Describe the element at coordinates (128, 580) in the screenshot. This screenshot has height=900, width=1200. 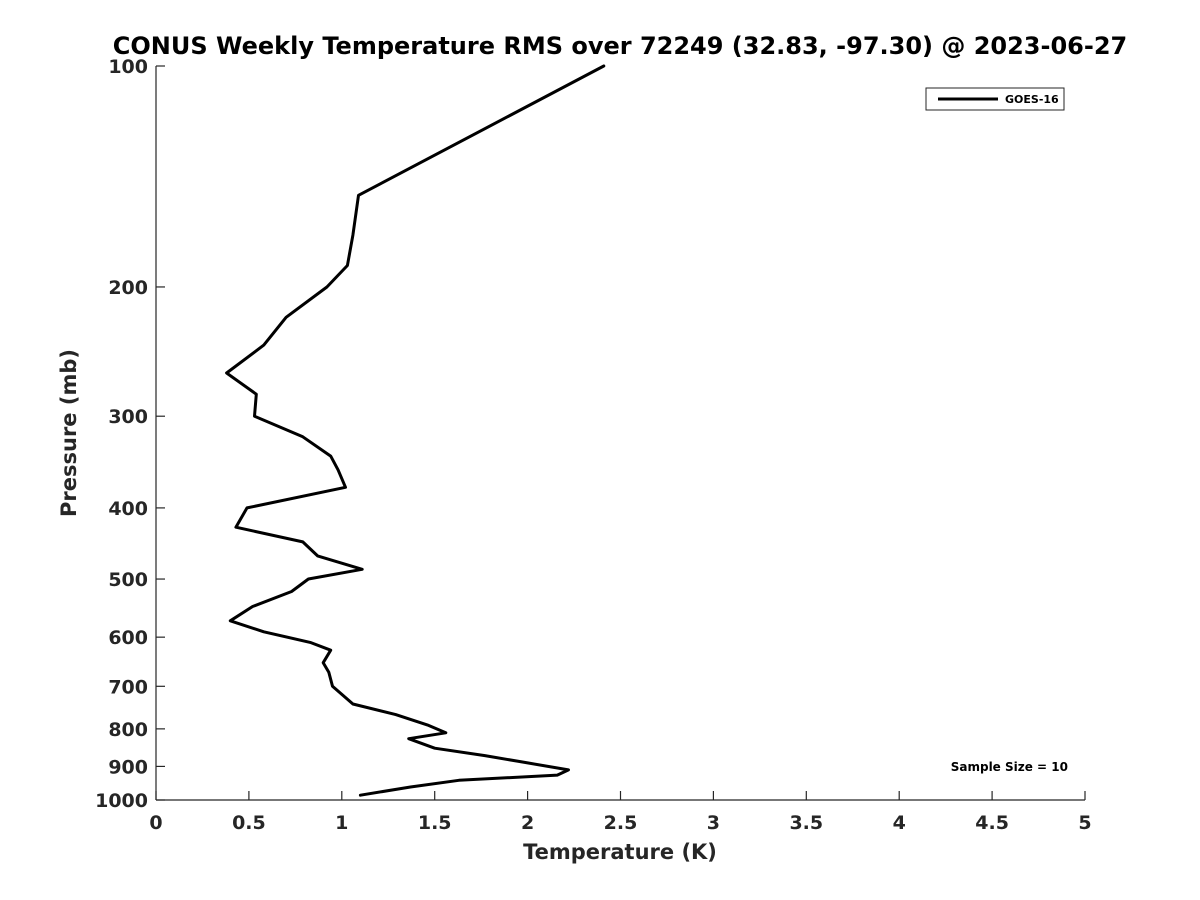
I see `y-tick-label: 500` at that location.